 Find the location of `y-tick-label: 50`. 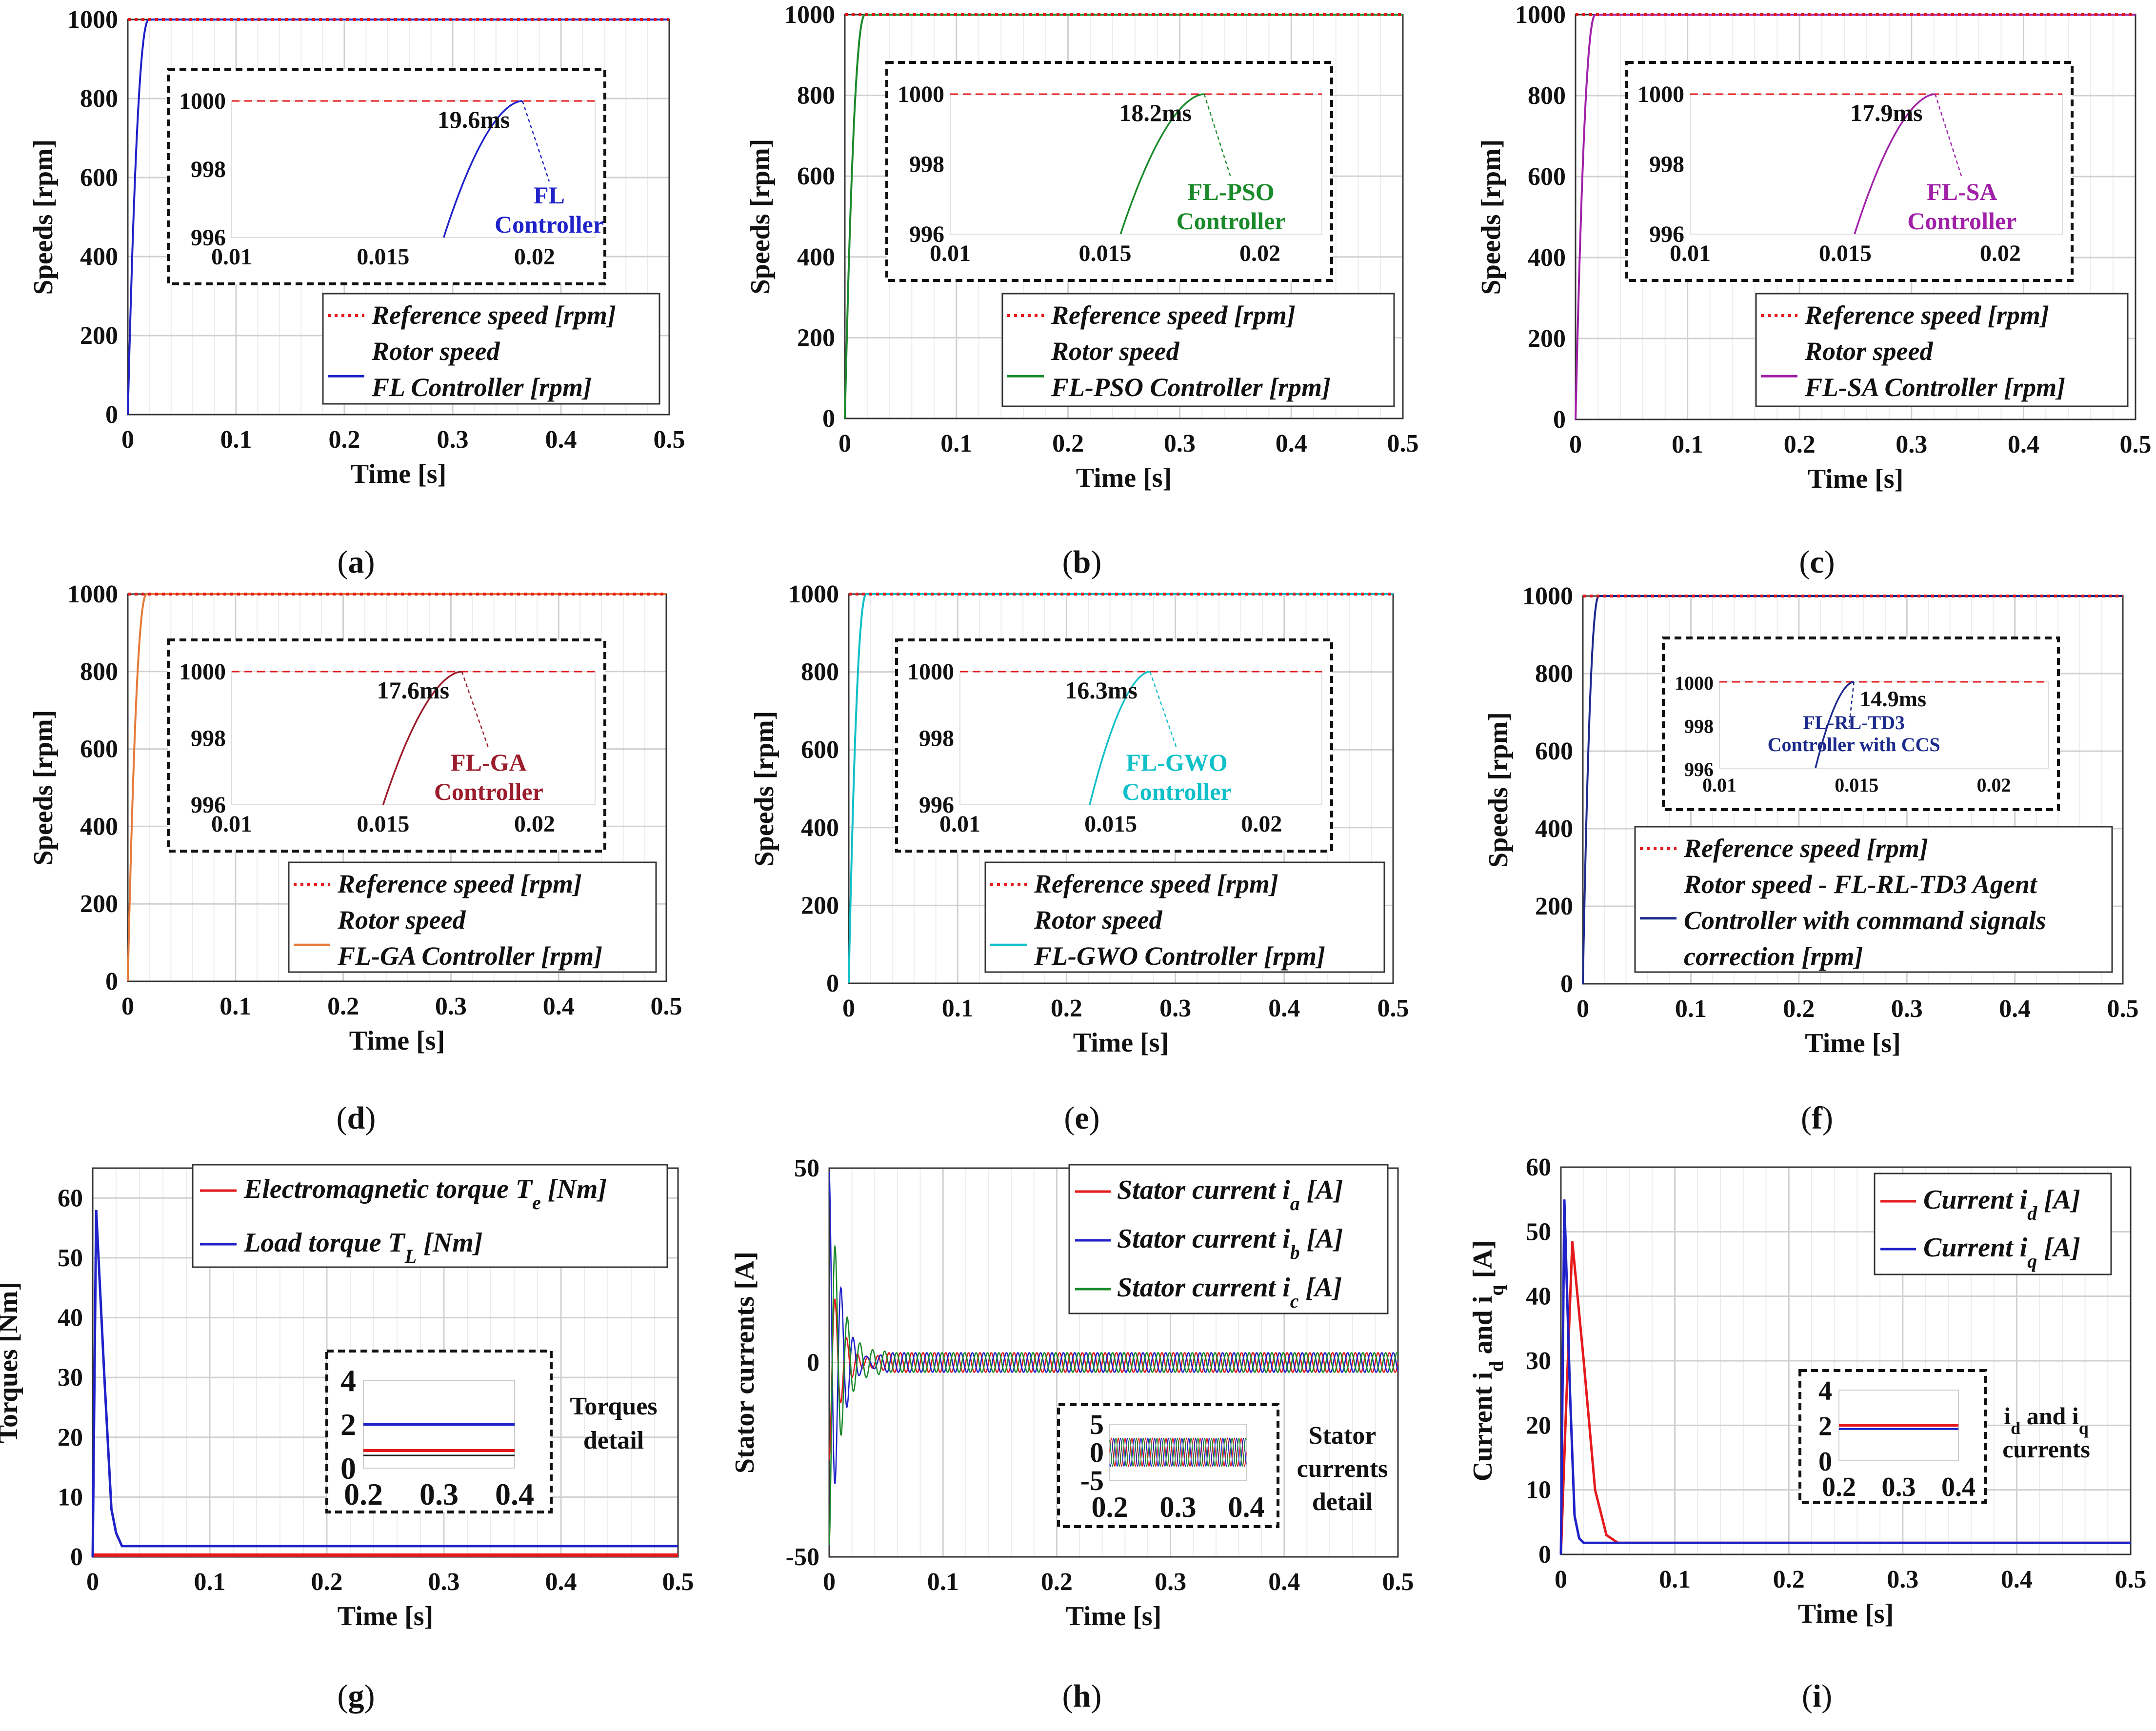

y-tick-label: 50 is located at coordinates (806, 1168).